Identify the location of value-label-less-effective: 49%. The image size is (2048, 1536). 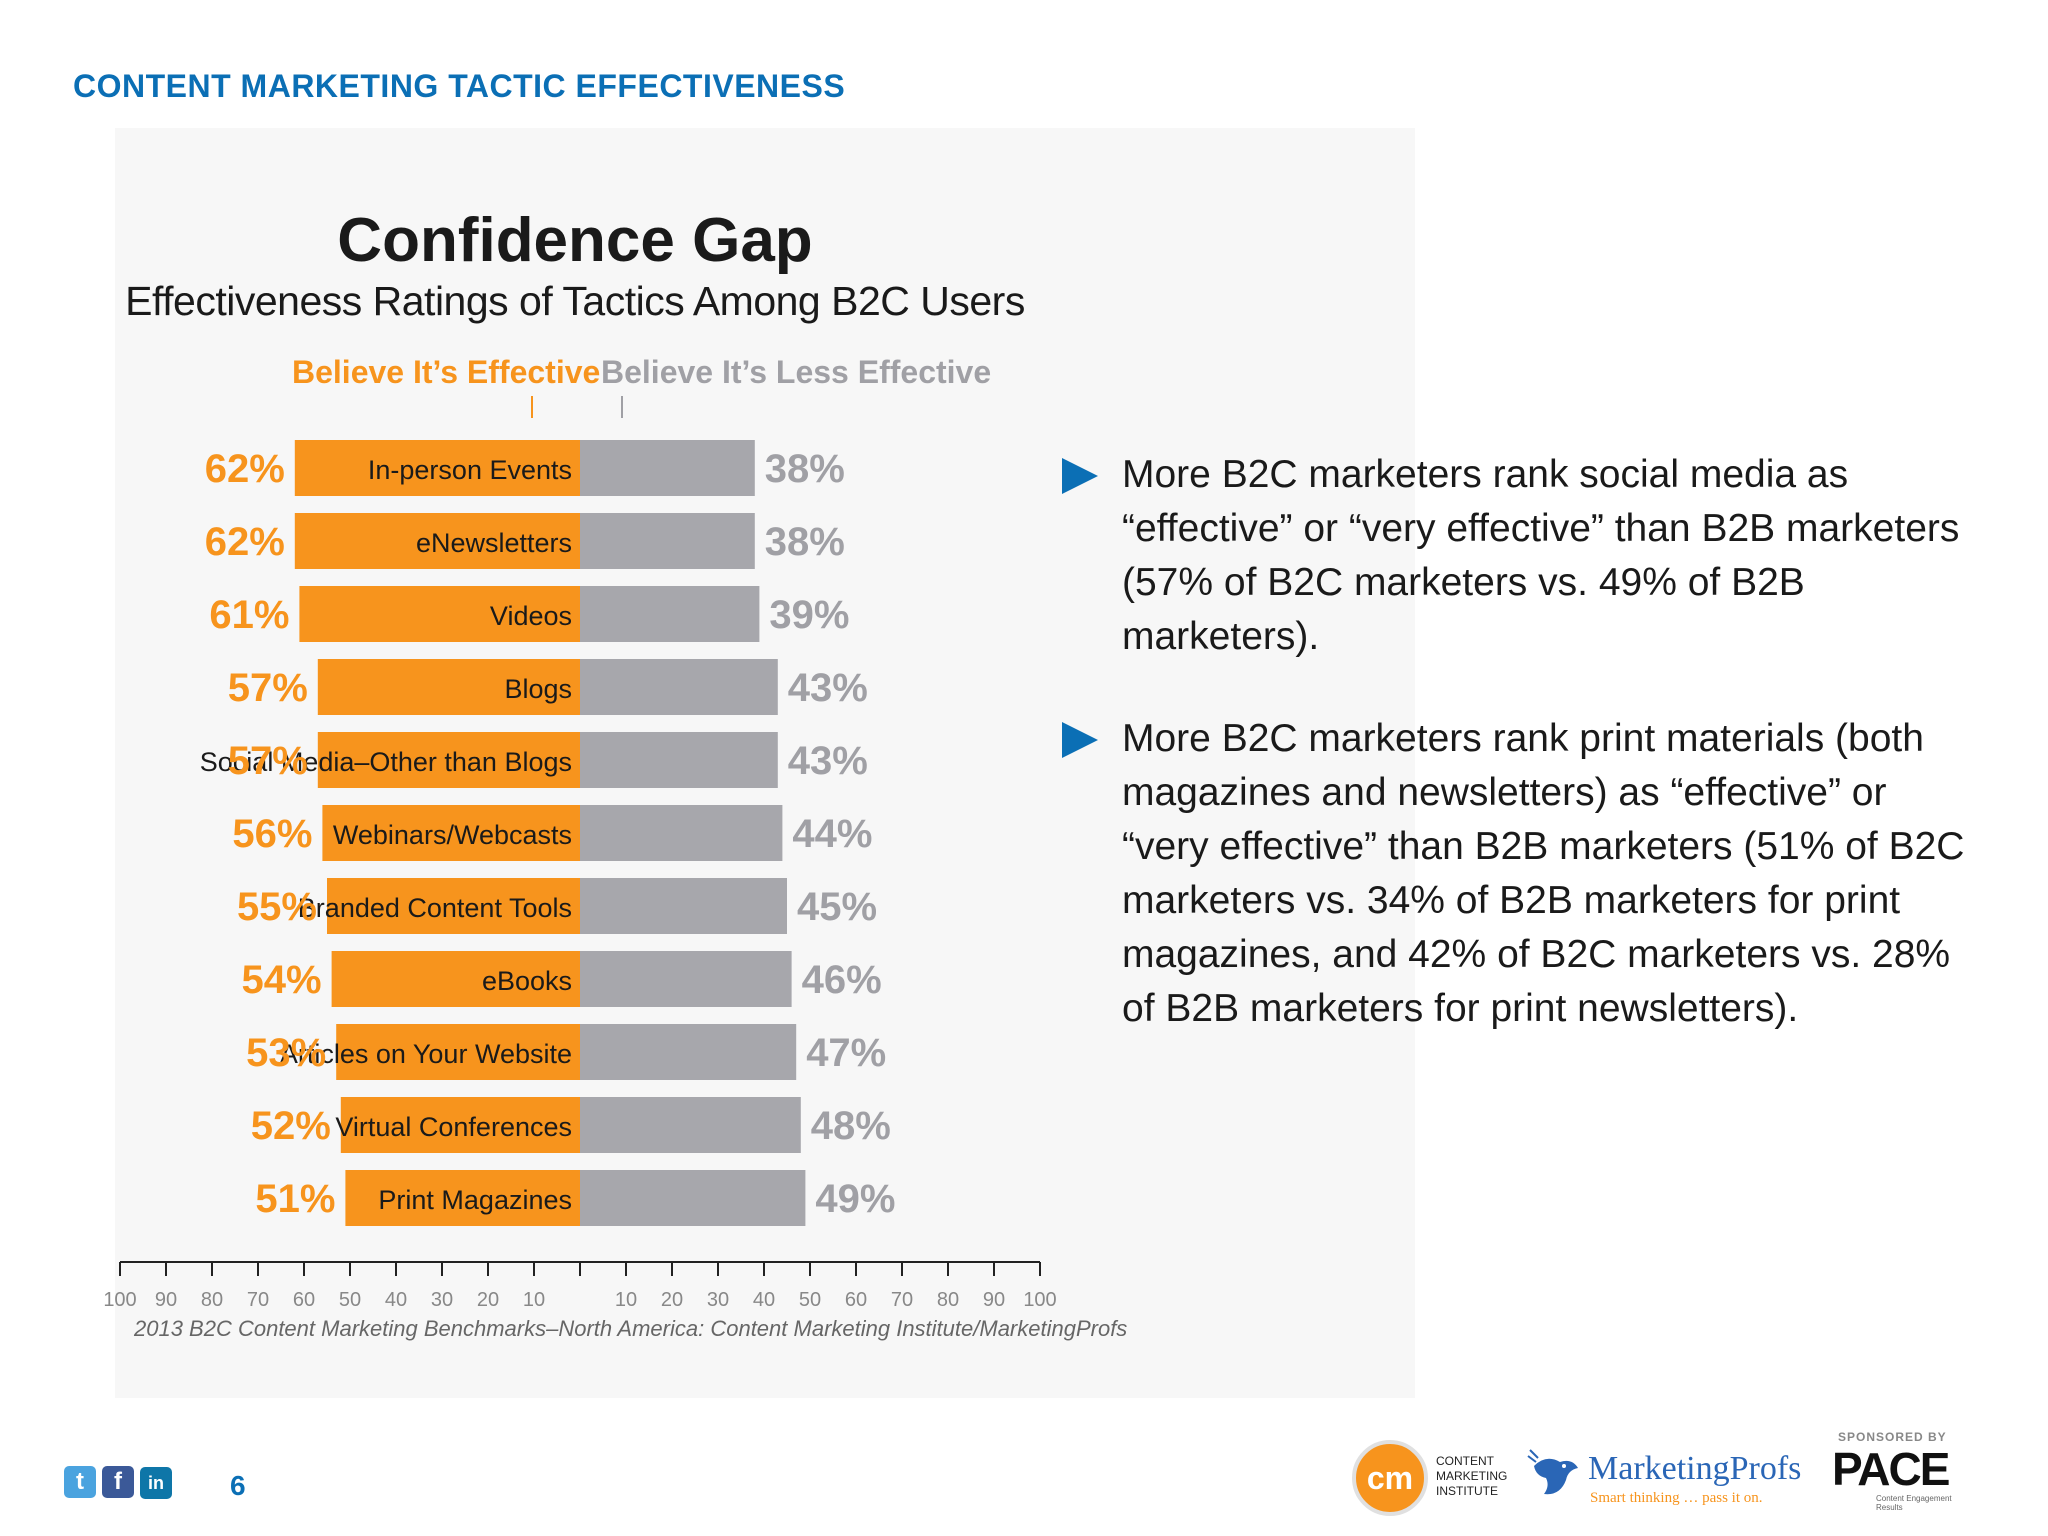
(855, 1199).